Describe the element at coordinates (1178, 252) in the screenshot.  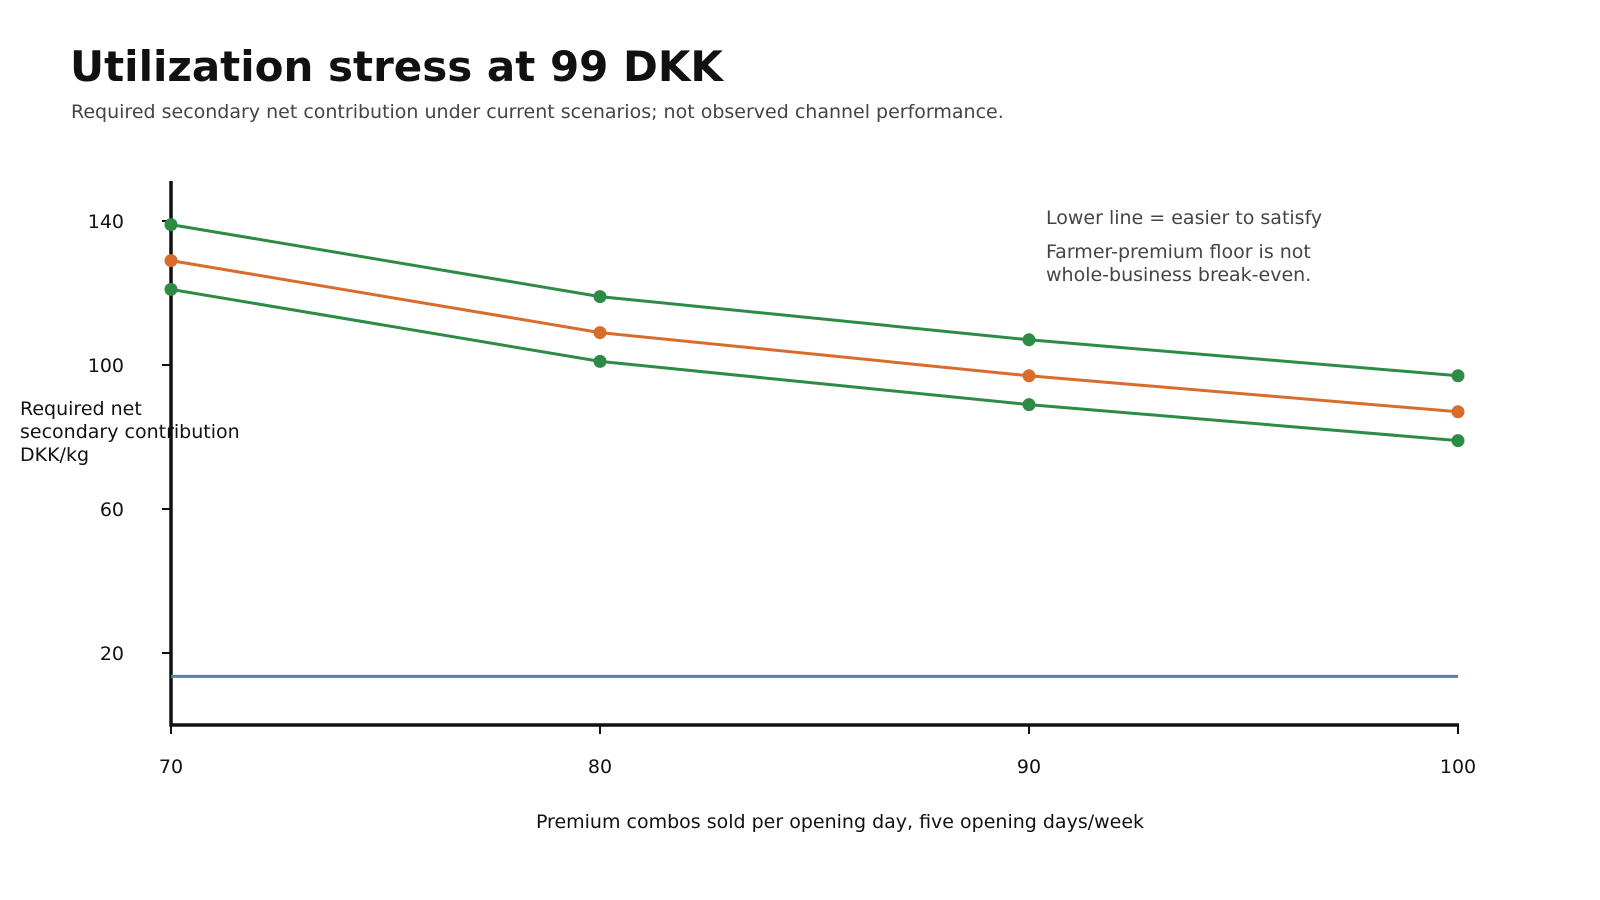
I see `annotation-line: Farmer-premium floor is not` at that location.